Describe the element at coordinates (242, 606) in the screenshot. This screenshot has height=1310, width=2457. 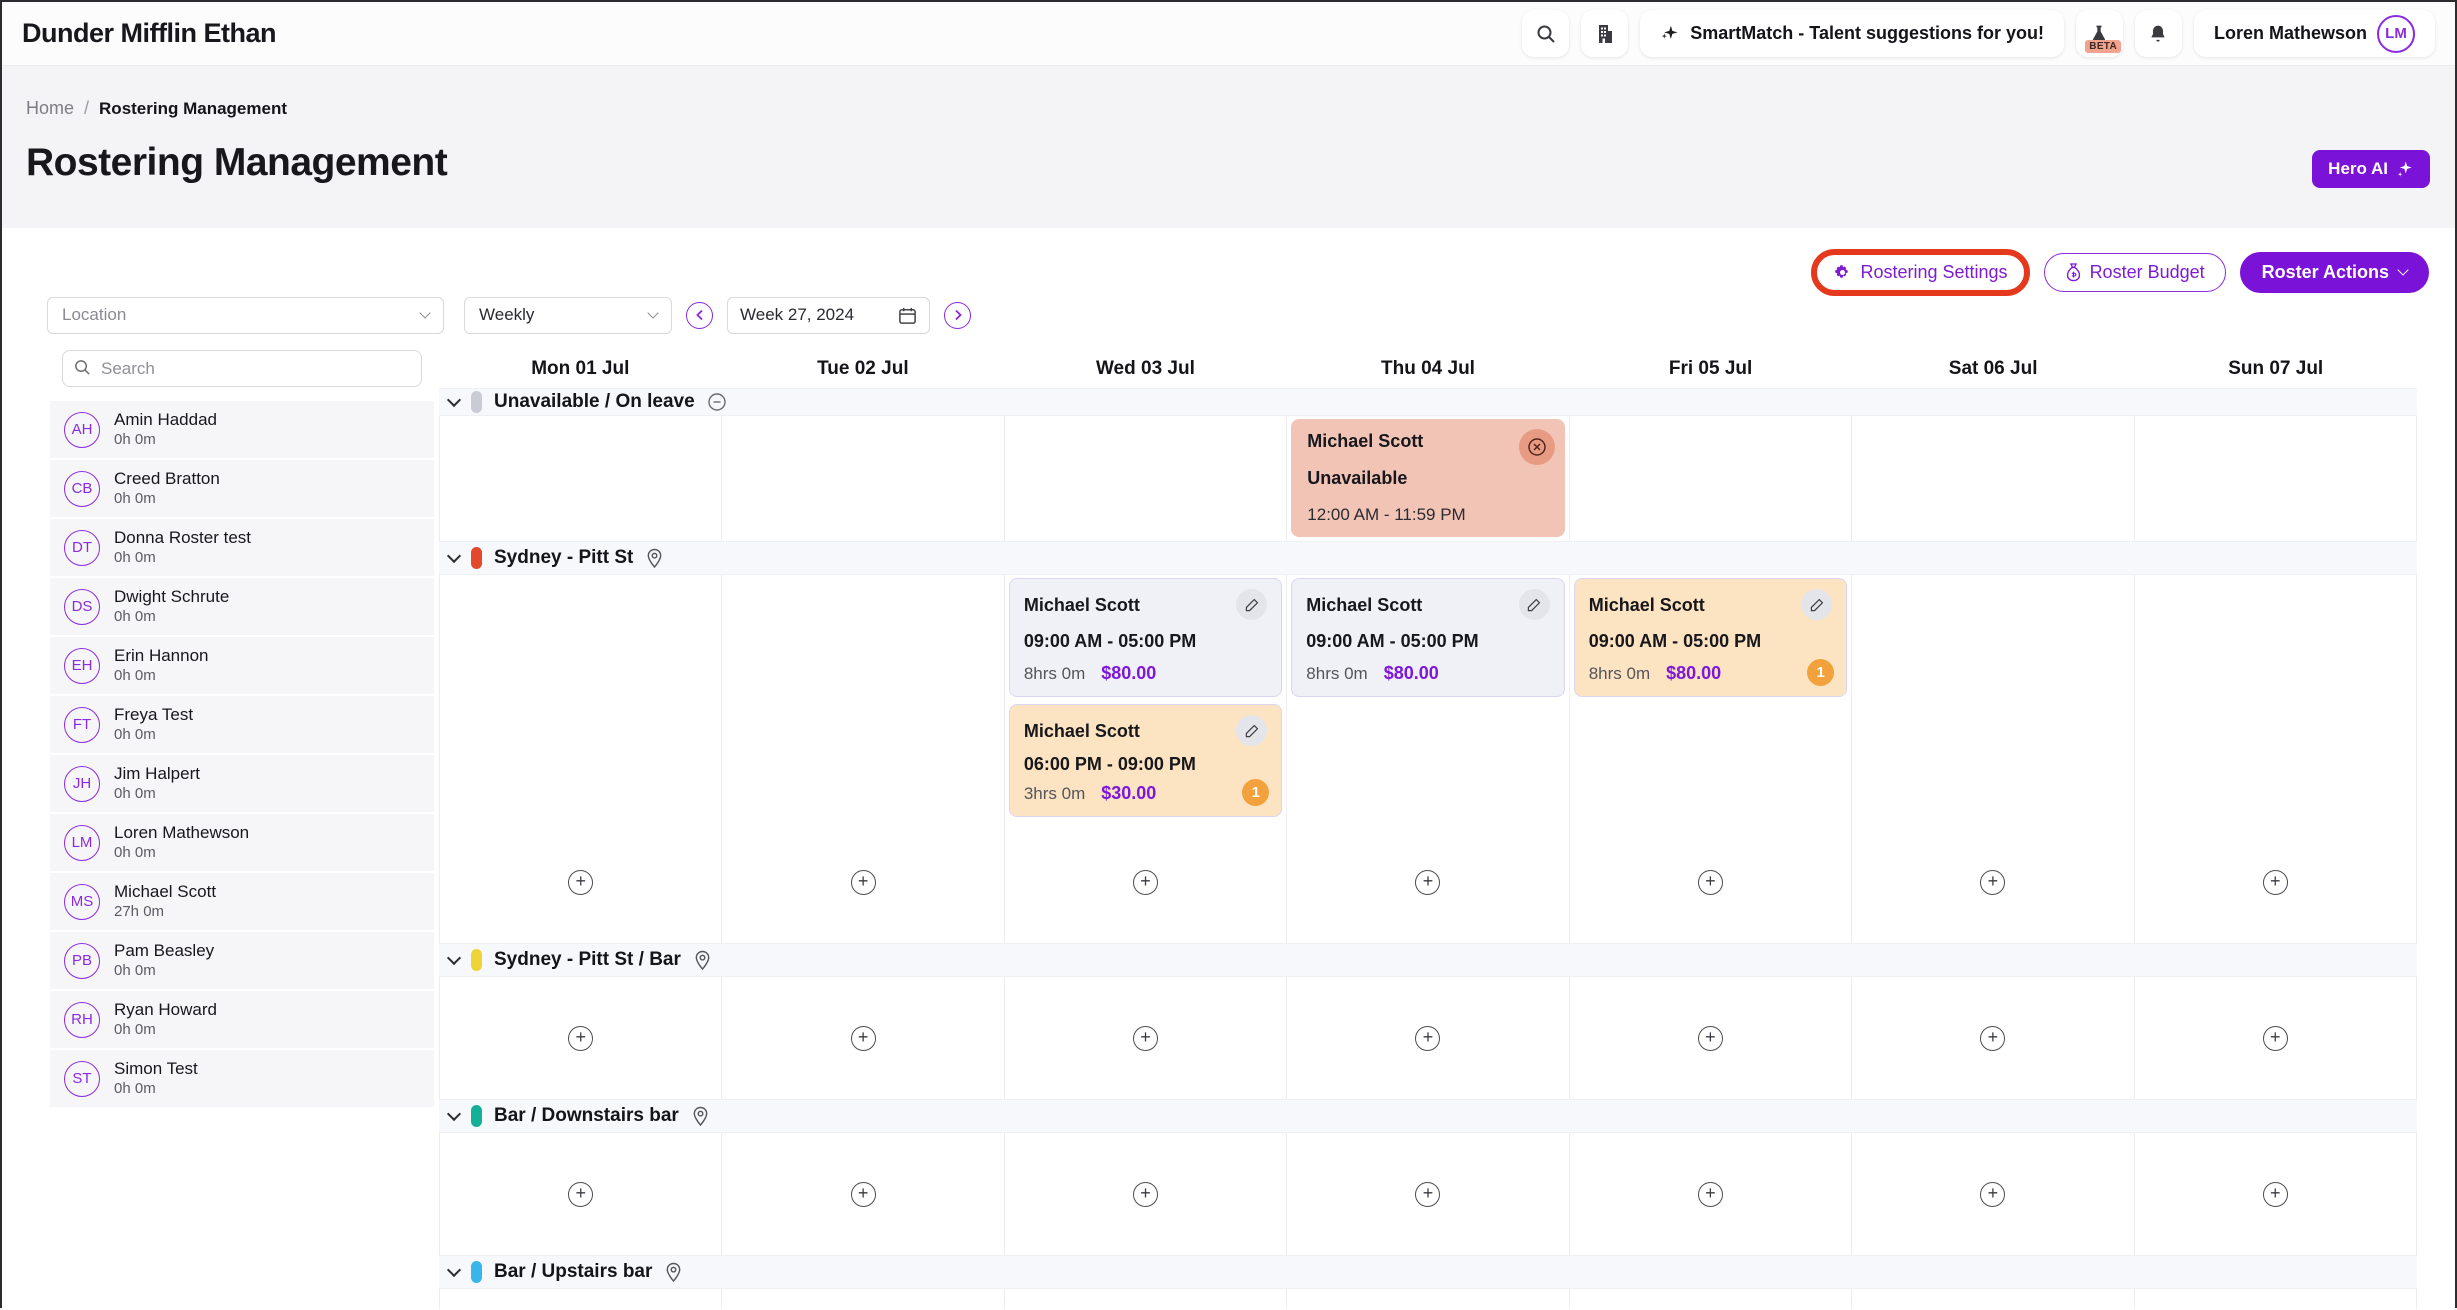
I see `employee-row: DS Dwight Schrute 0h 0m` at that location.